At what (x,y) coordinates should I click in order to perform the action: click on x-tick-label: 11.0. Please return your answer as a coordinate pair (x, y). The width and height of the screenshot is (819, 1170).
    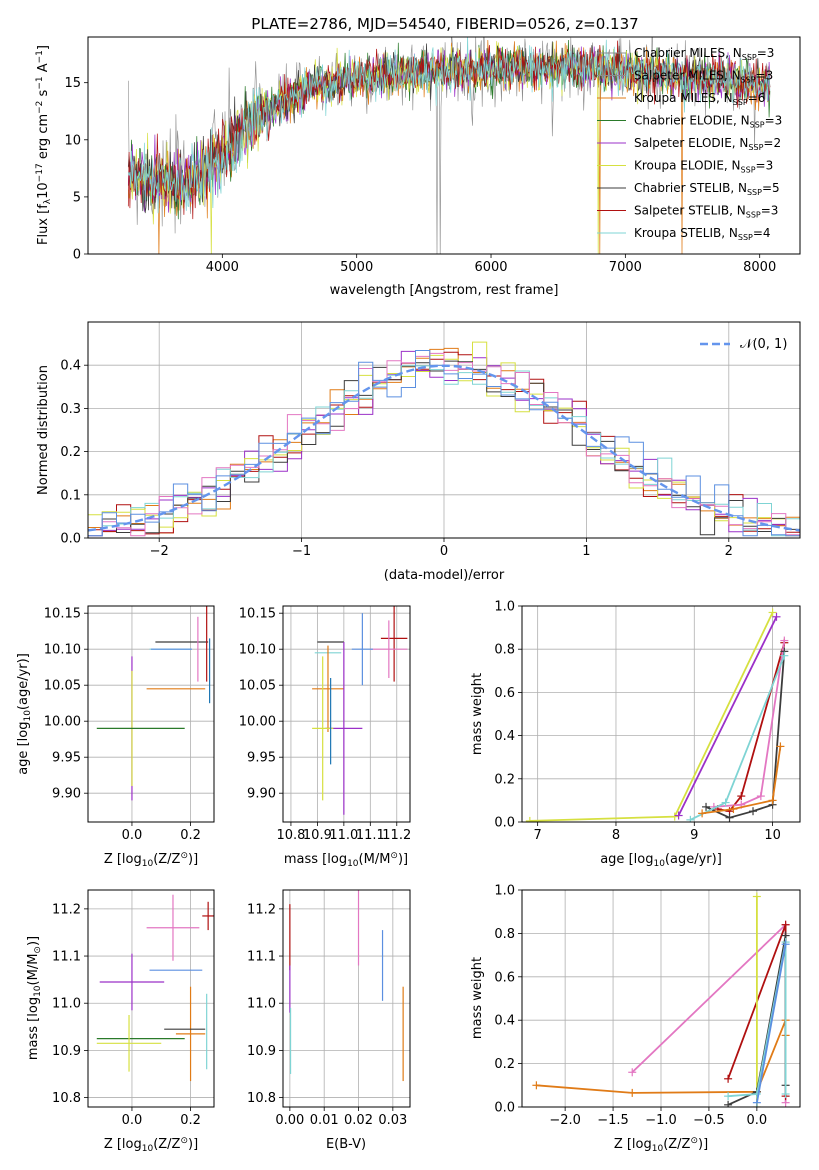
    Looking at the image, I should click on (343, 835).